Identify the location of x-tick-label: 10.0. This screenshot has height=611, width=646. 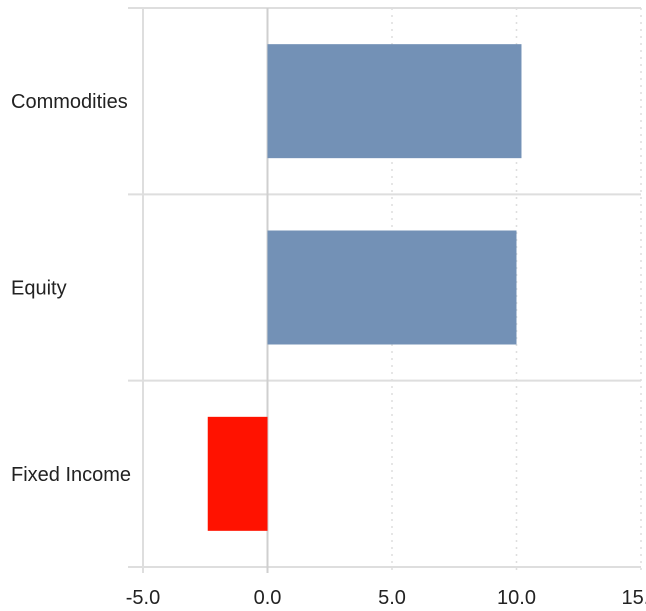
(516, 598).